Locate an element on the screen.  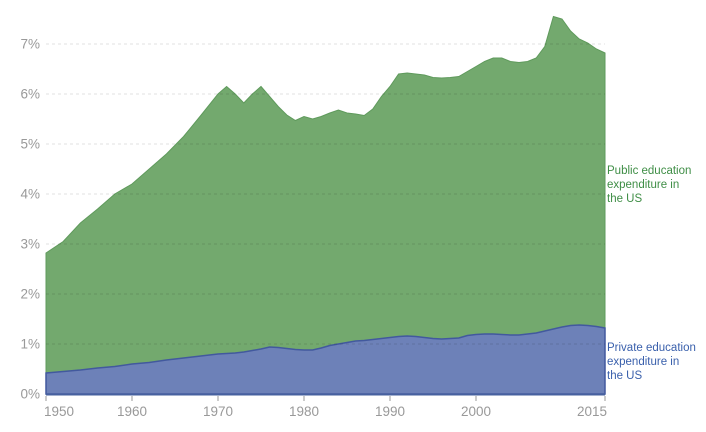
x-tick-label: 1990 is located at coordinates (390, 411).